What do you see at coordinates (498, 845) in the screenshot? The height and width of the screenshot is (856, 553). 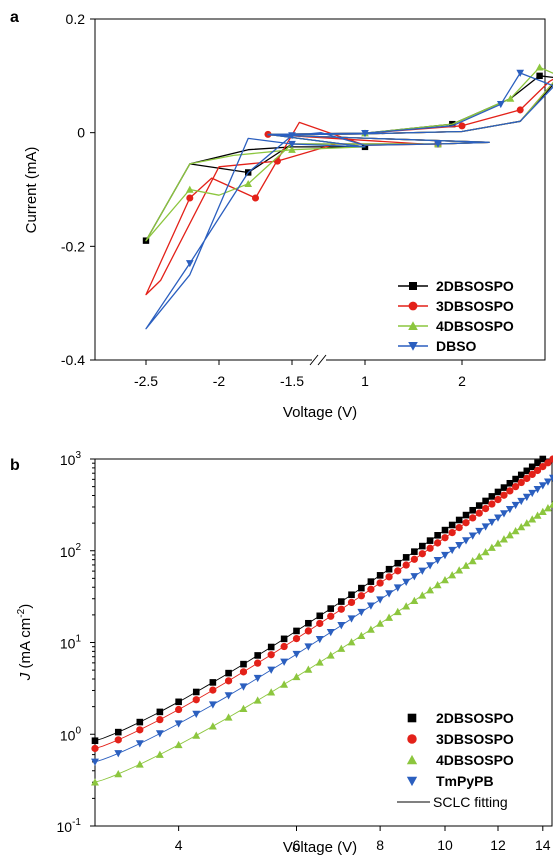 I see `x-tick-label: 12` at bounding box center [498, 845].